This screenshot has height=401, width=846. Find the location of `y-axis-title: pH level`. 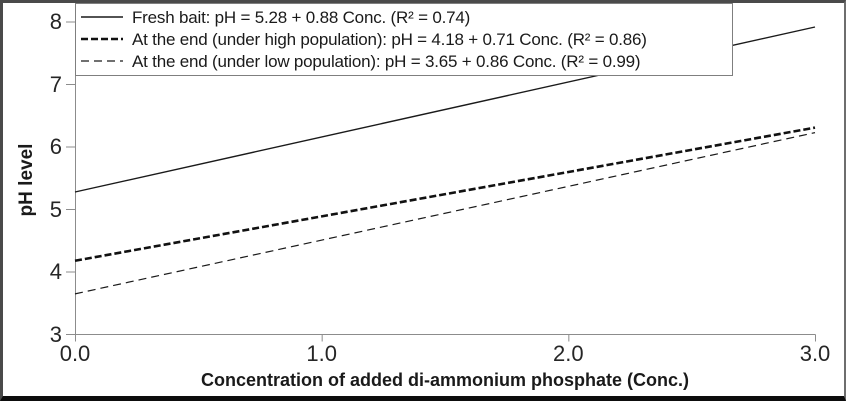

y-axis-title: pH level is located at coordinates (26, 180).